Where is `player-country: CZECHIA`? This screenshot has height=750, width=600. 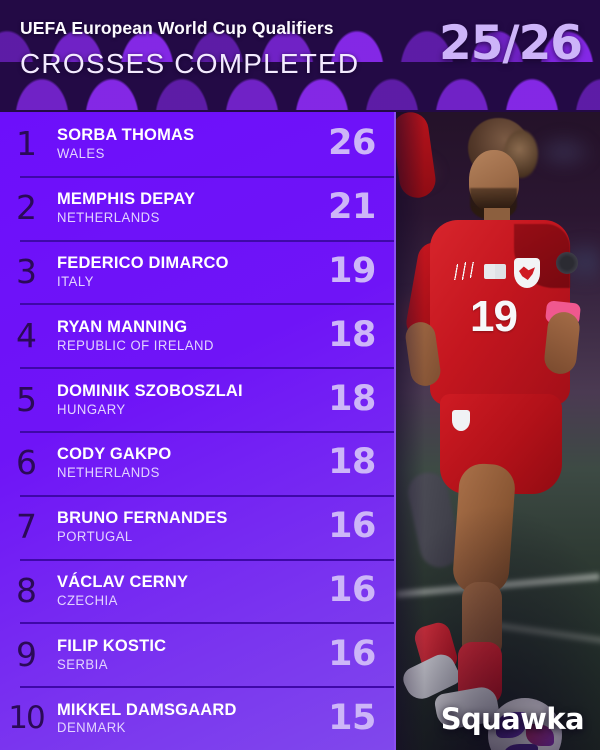
player-country: CZECHIA is located at coordinates (87, 600).